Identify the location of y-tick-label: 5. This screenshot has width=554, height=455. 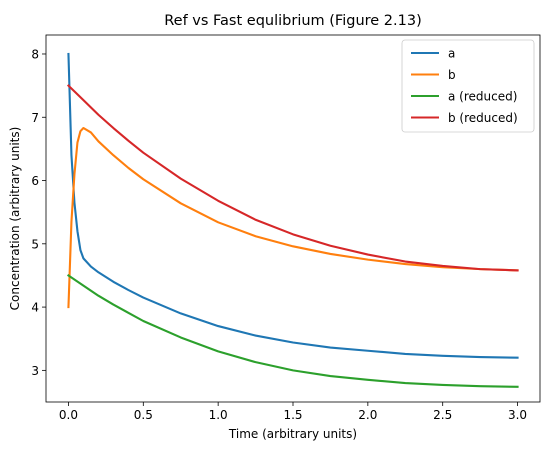
(35, 244).